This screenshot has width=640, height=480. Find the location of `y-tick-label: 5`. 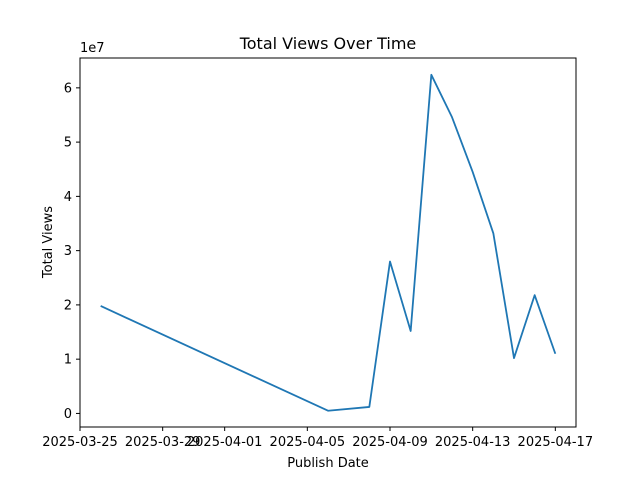

y-tick-label: 5 is located at coordinates (68, 143).